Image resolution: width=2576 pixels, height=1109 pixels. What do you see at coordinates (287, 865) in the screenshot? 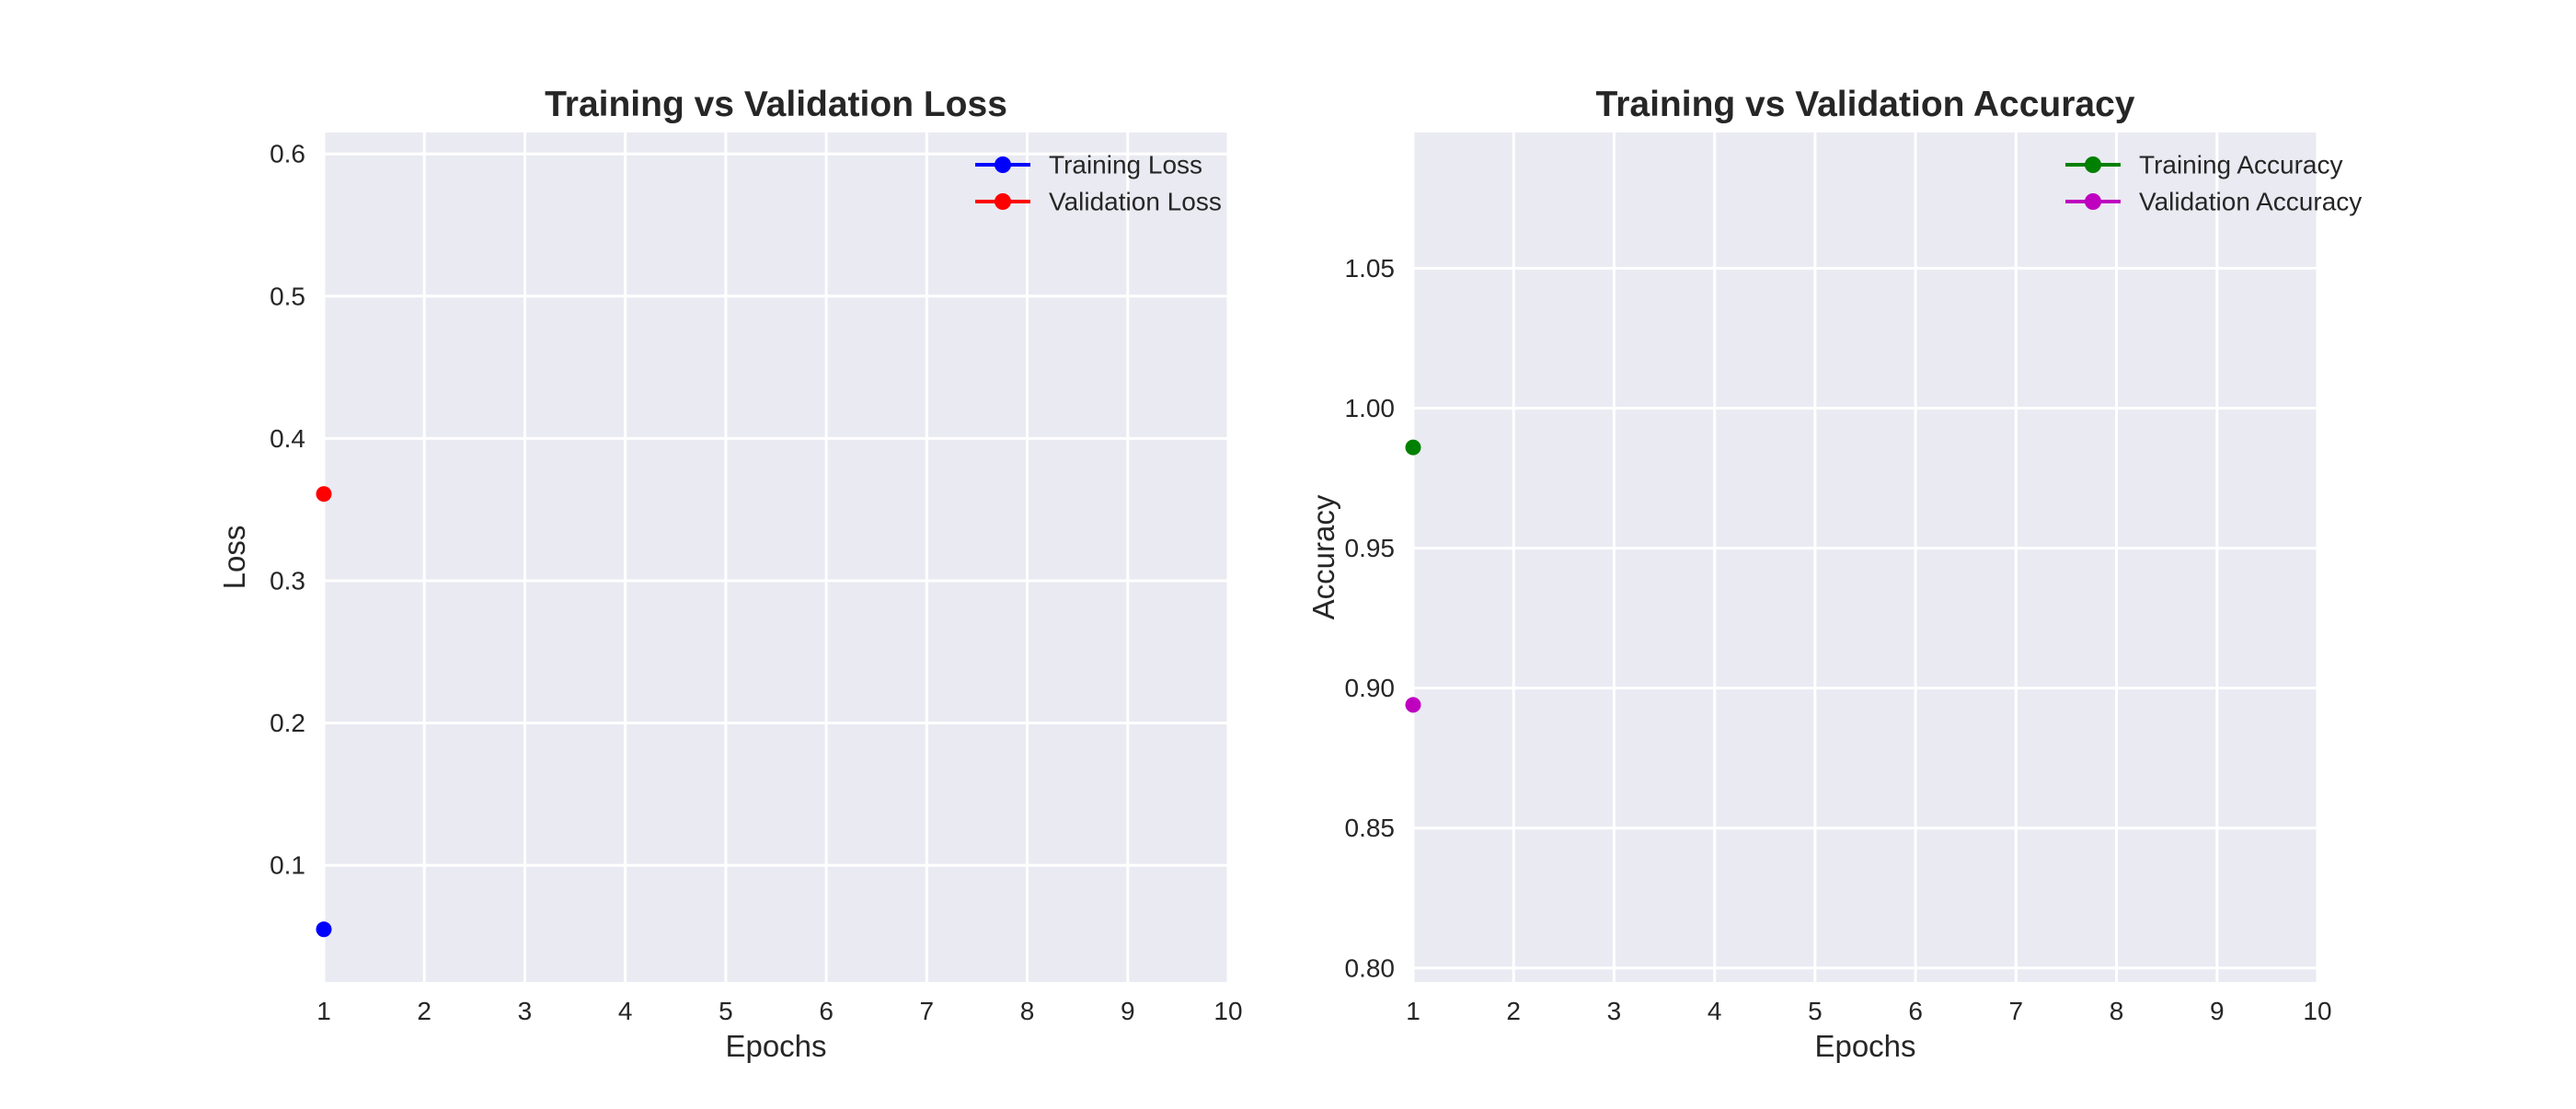
I see `loss-y-tick-label: 0.1` at bounding box center [287, 865].